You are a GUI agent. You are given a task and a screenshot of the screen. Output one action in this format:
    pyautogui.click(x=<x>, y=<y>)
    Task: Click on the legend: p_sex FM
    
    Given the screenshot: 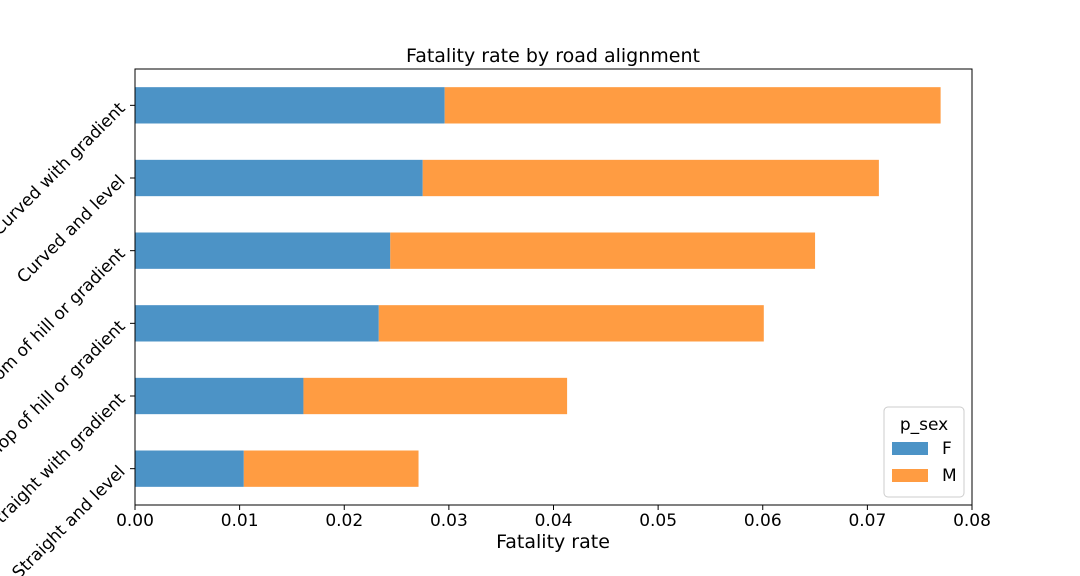 What is the action you would take?
    pyautogui.click(x=924, y=452)
    